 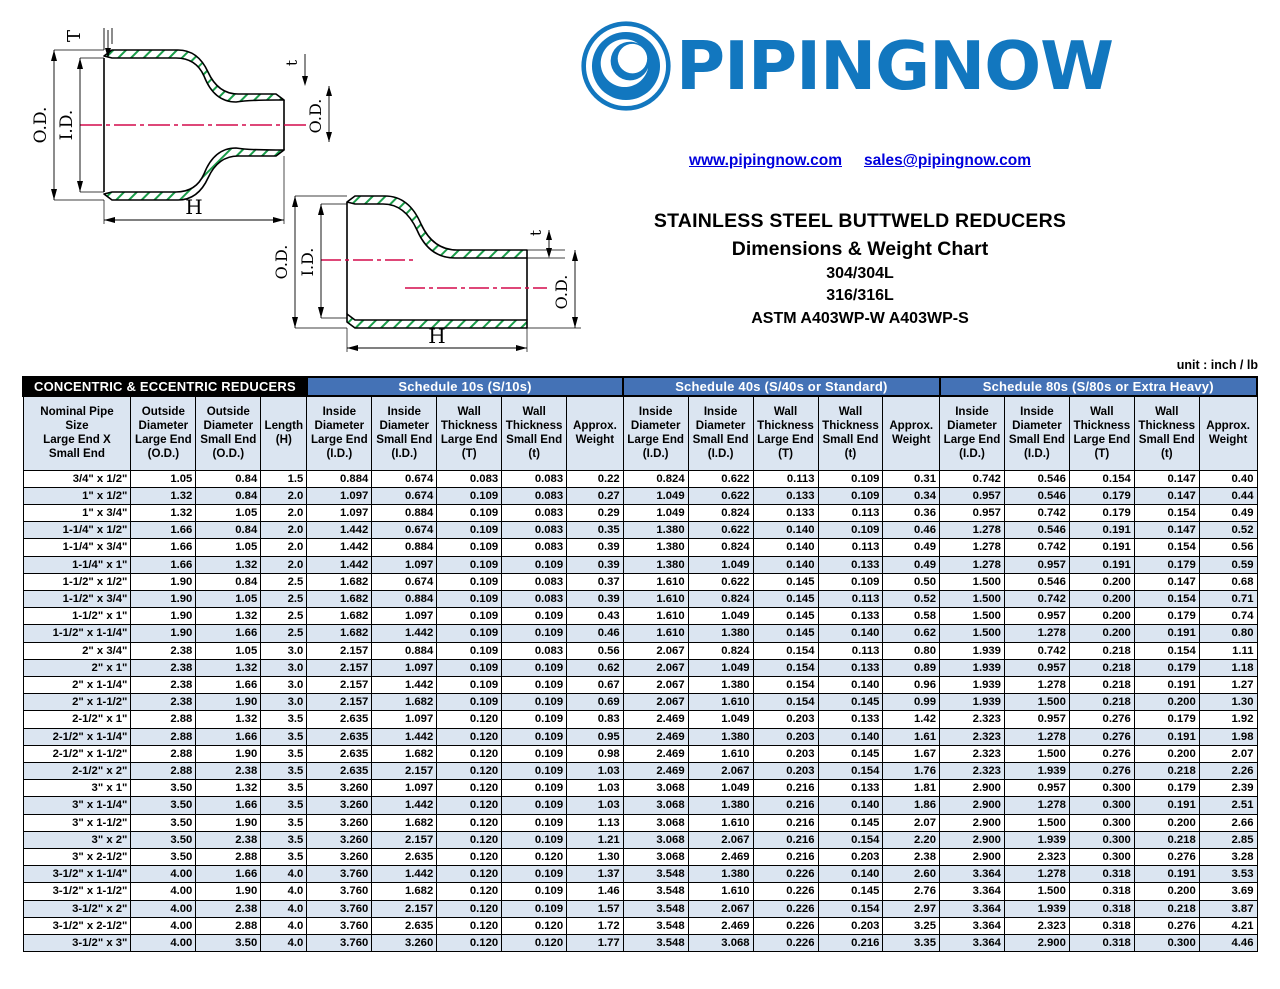 I want to click on cell-s80-wall-thickness-large-end: 0.200, so click(x=1101, y=616).